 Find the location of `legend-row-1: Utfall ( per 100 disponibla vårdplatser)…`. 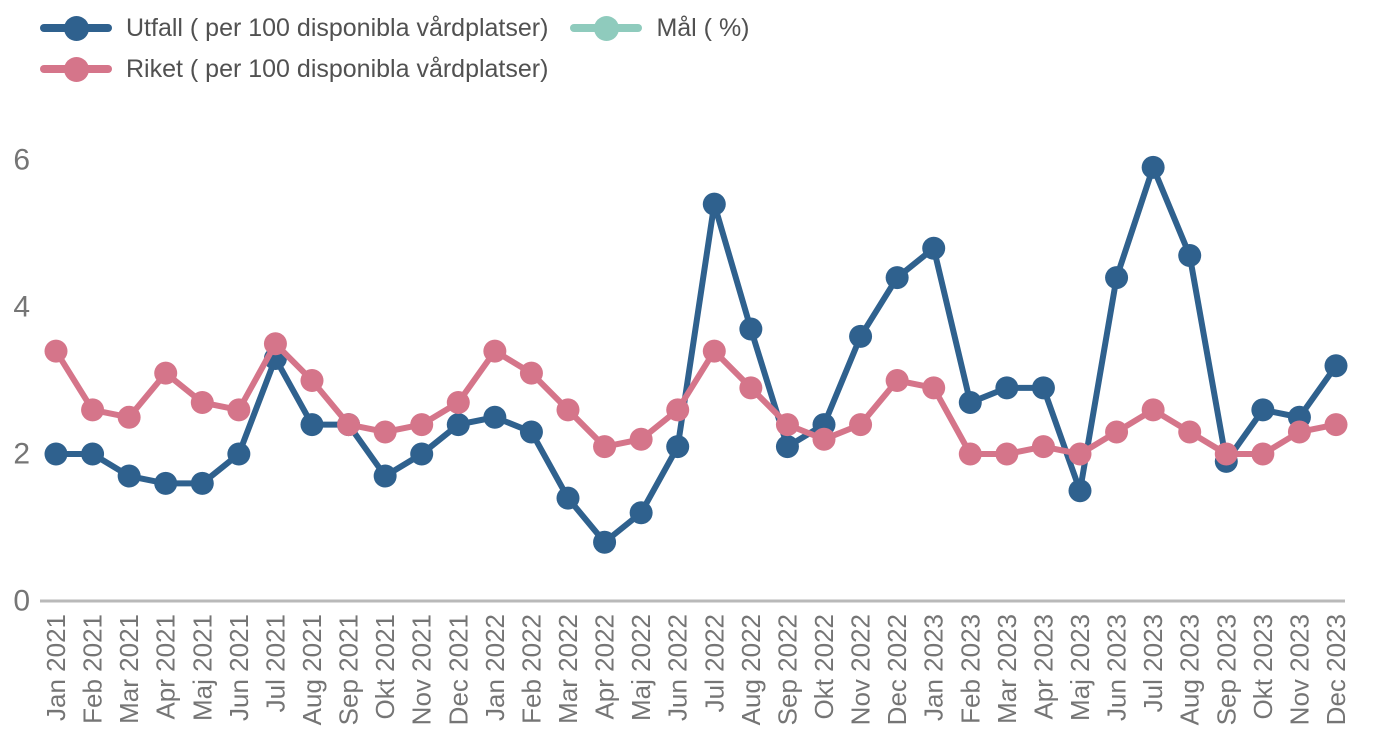

legend-row-1: Utfall ( per 100 disponibla vårdplatser)… is located at coordinates (590, 28).